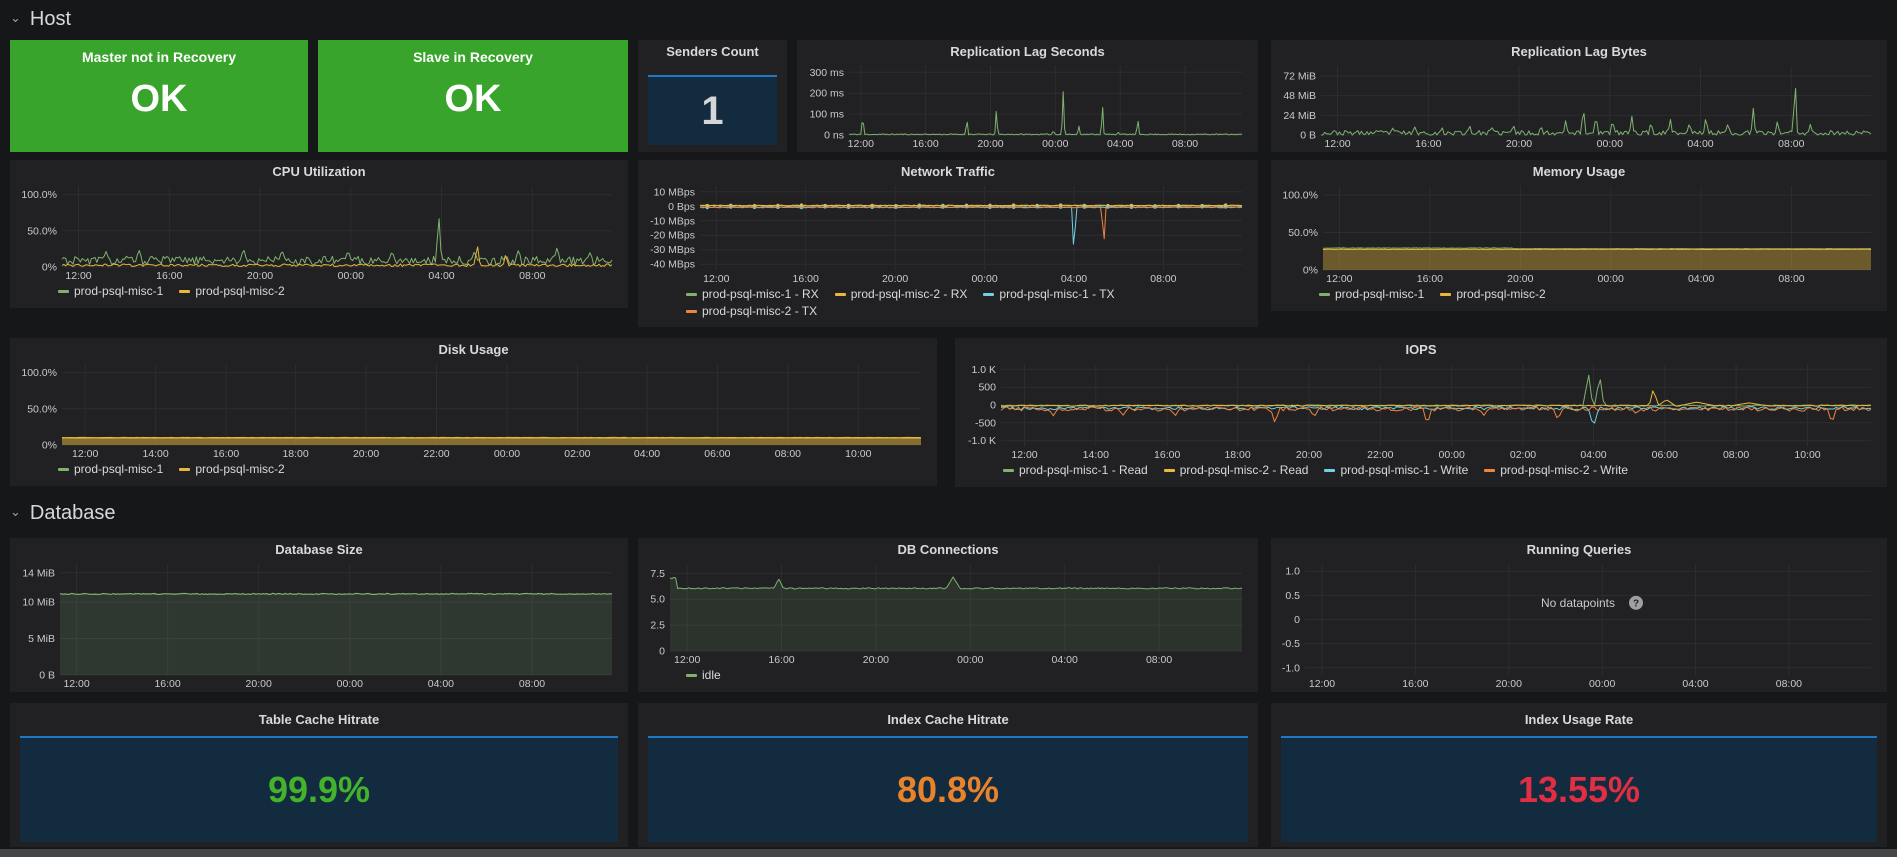 The width and height of the screenshot is (1897, 857). Describe the element at coordinates (674, 192) in the screenshot. I see `svg-text: 10 MBps` at that location.